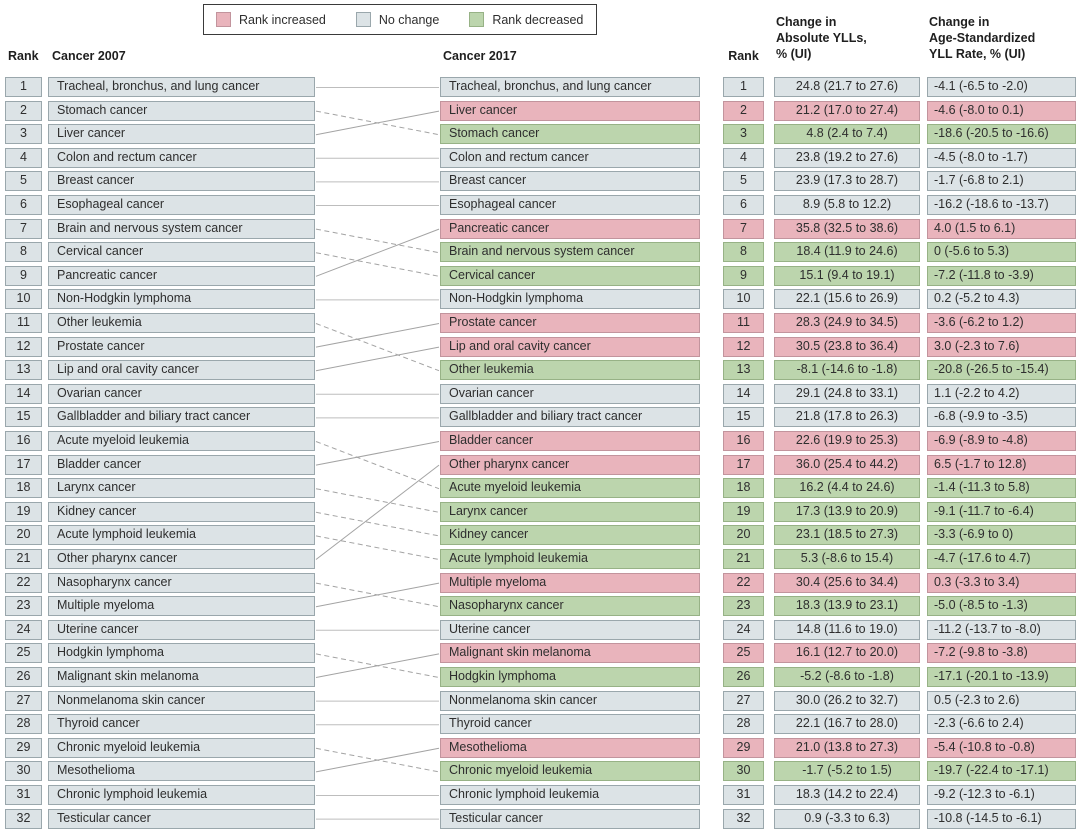  Describe the element at coordinates (847, 323) in the screenshot. I see `yll-change-box: 28.3 (24.9 to 34.5)` at that location.